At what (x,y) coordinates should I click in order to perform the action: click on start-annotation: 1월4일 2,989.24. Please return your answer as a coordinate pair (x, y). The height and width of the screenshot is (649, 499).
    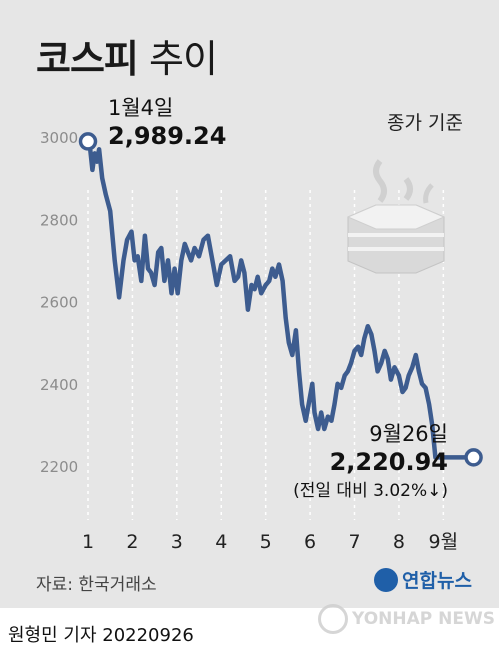
    Looking at the image, I should click on (167, 121).